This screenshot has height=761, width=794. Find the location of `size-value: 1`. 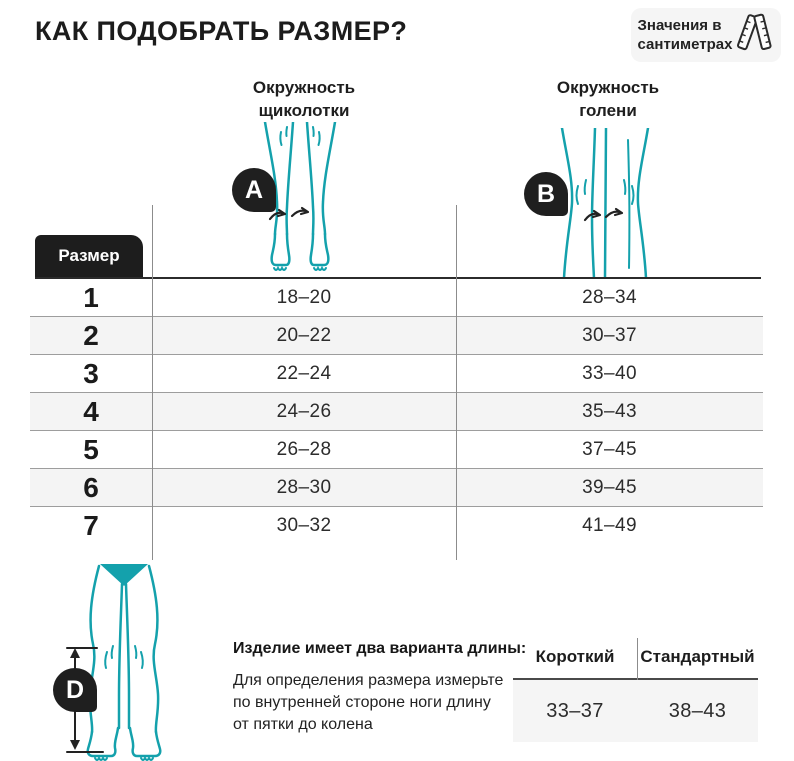

size-value: 1 is located at coordinates (91, 297).